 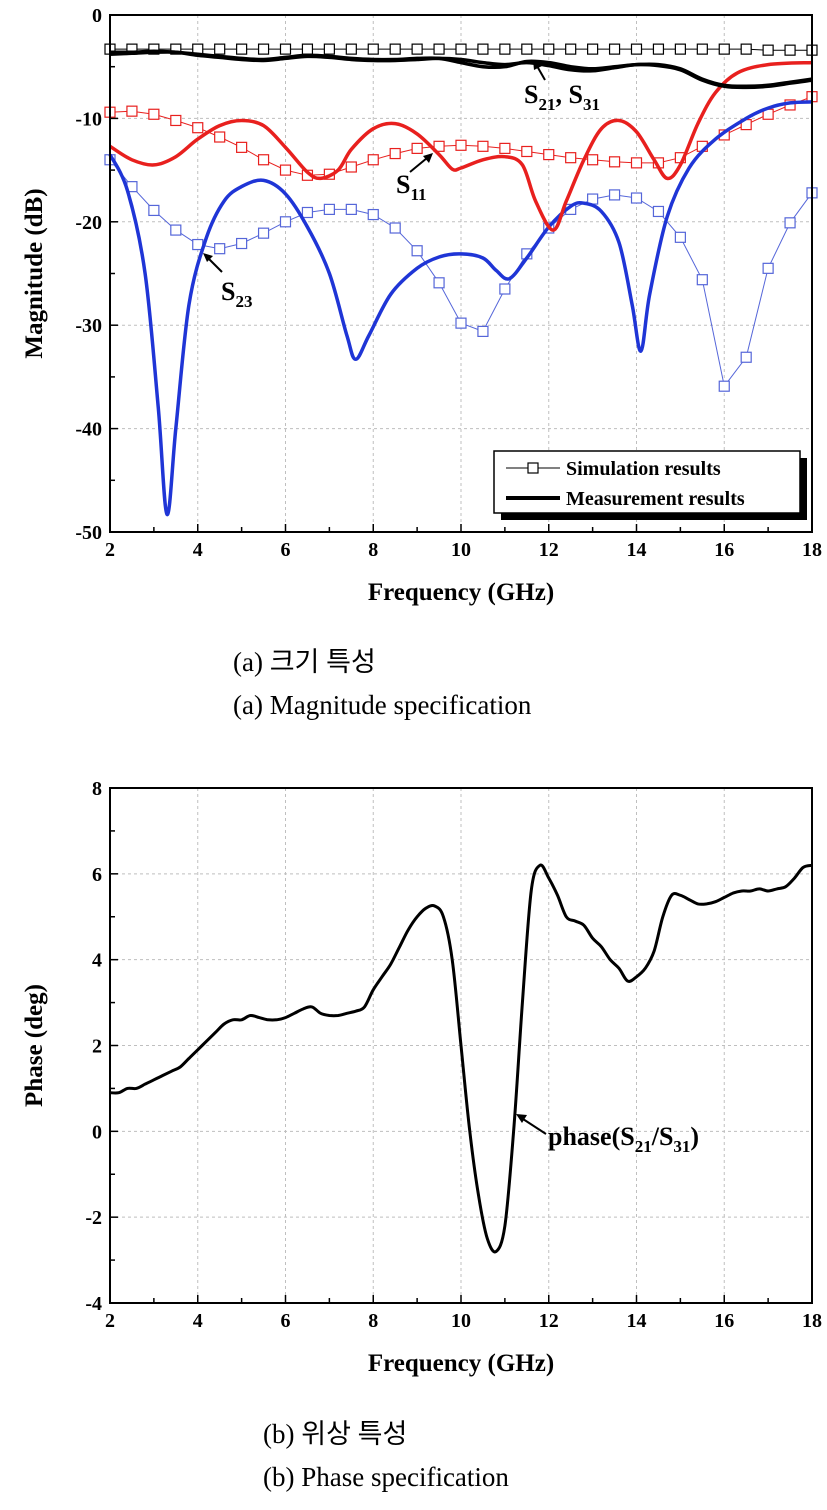 I want to click on annotation-s11-arrow, so click(x=418, y=165).